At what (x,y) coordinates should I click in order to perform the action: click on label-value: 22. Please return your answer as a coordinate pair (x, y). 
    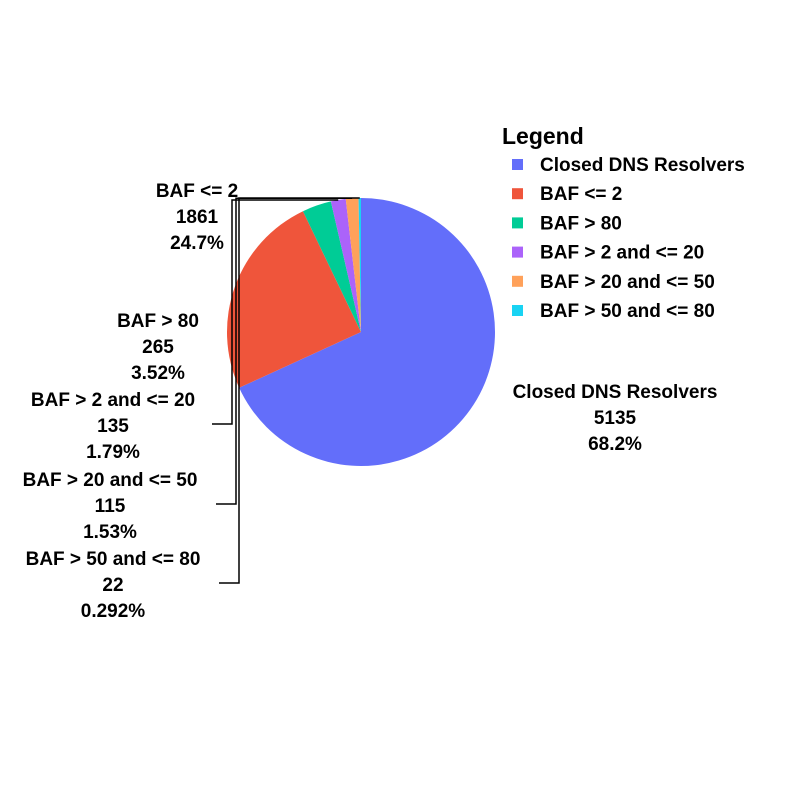
    Looking at the image, I should click on (112, 585).